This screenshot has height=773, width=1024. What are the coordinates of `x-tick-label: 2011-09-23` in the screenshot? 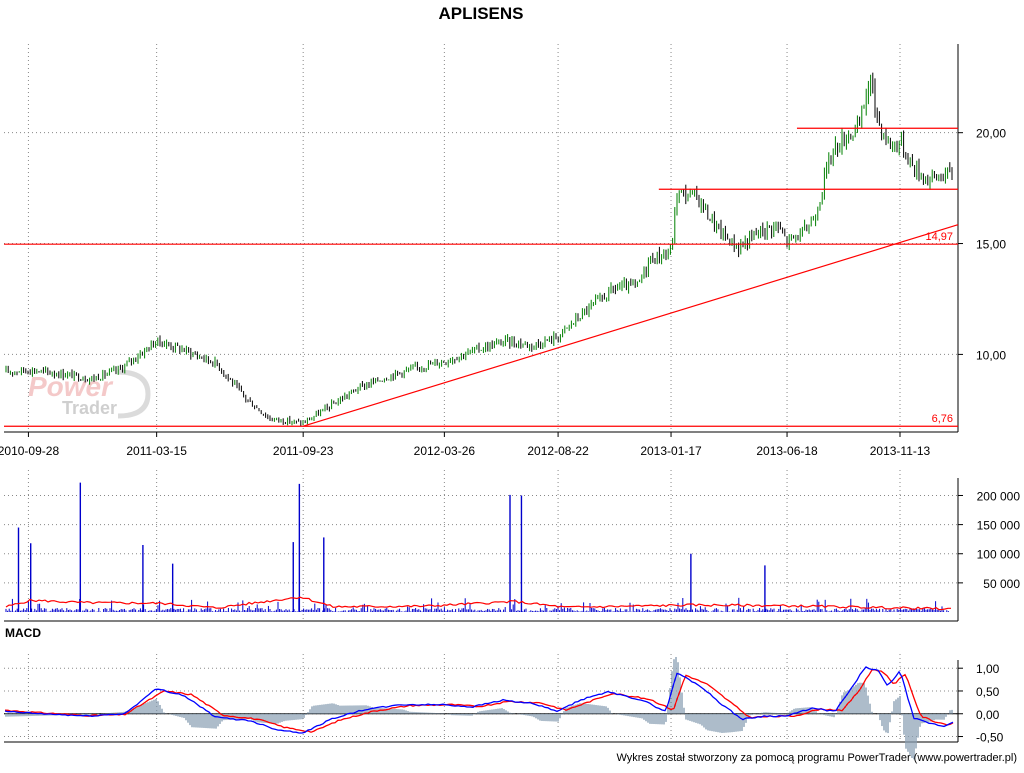 It's located at (303, 451).